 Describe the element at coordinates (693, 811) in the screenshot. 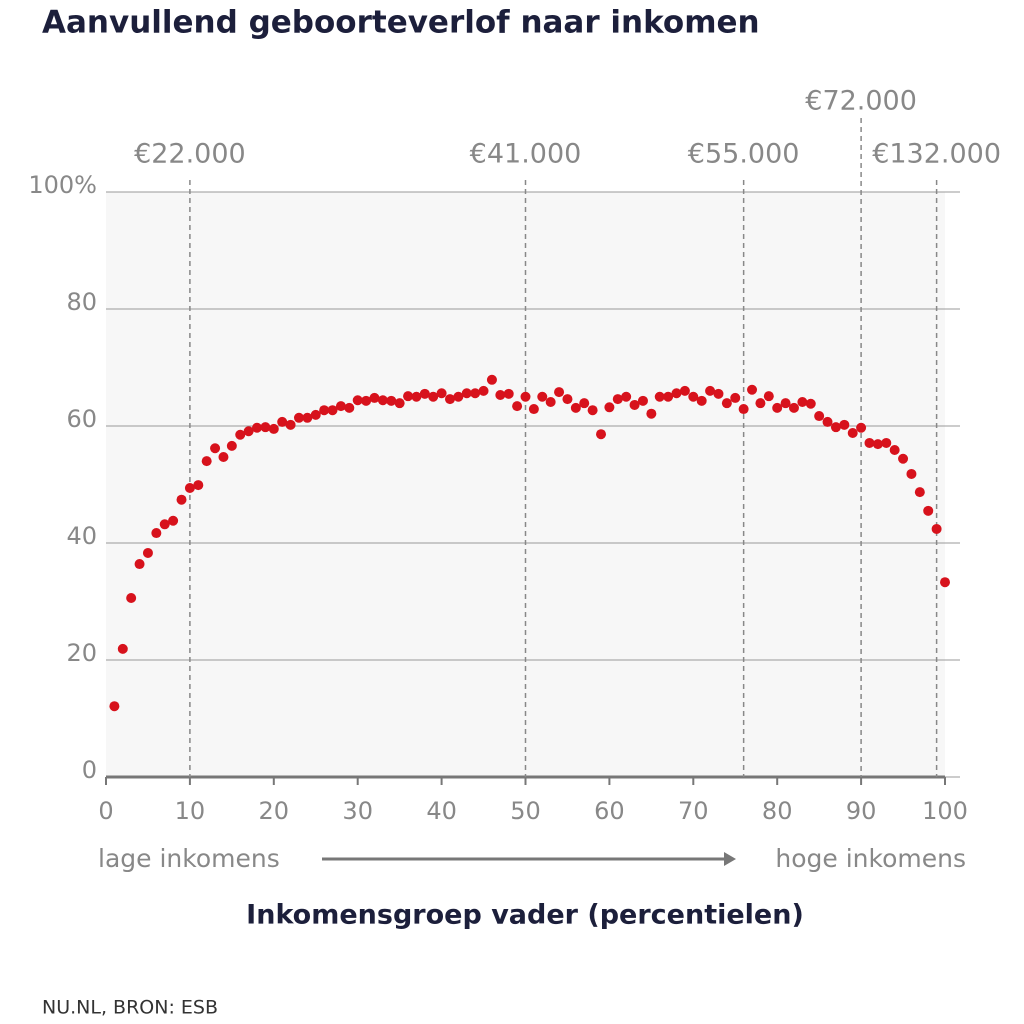

I see `x-tick-label: 70` at that location.